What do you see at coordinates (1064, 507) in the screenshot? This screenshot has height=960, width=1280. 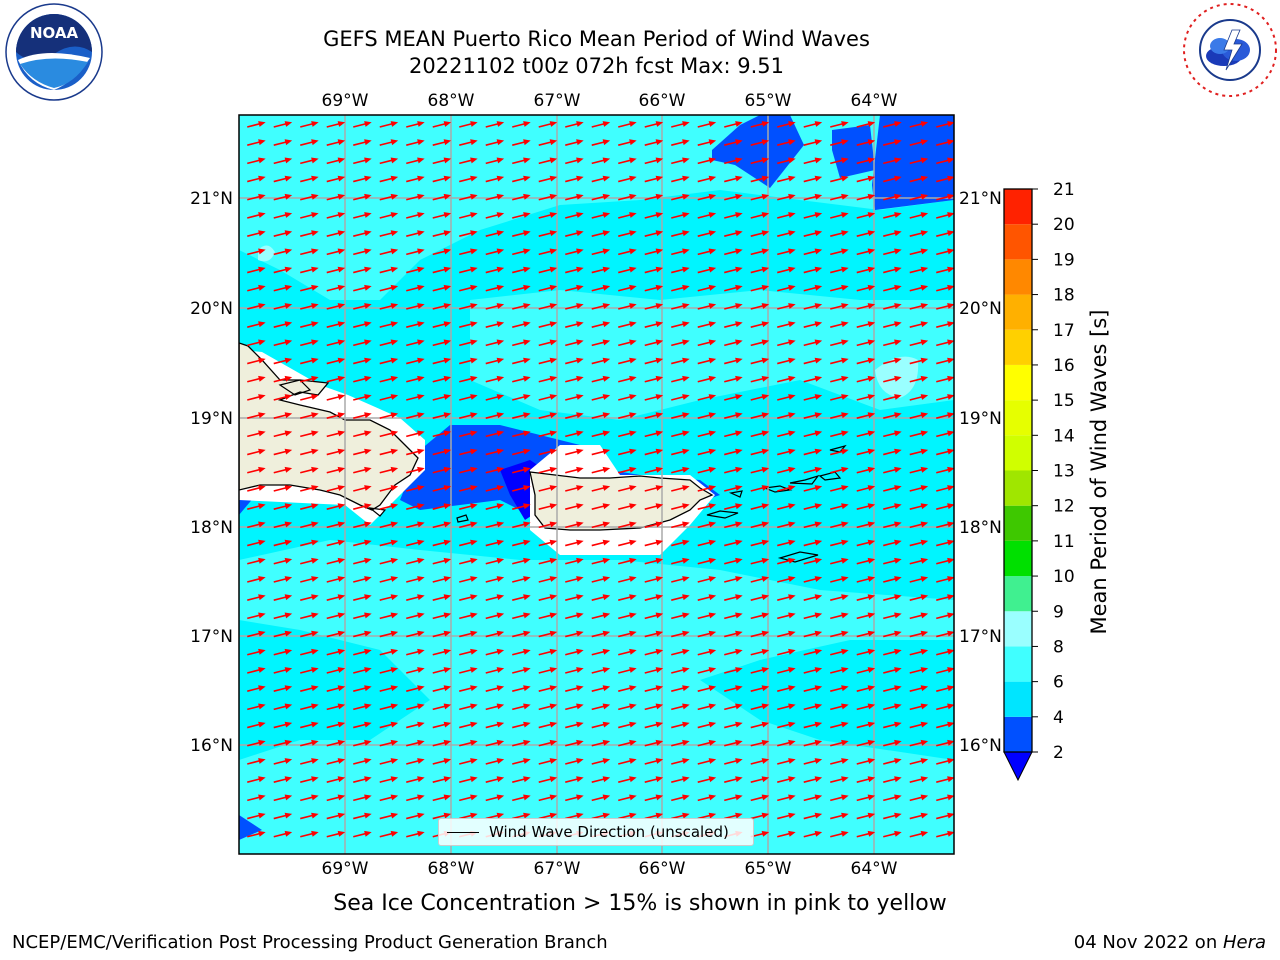 I see `colorbar-tick-label: 12` at bounding box center [1064, 507].